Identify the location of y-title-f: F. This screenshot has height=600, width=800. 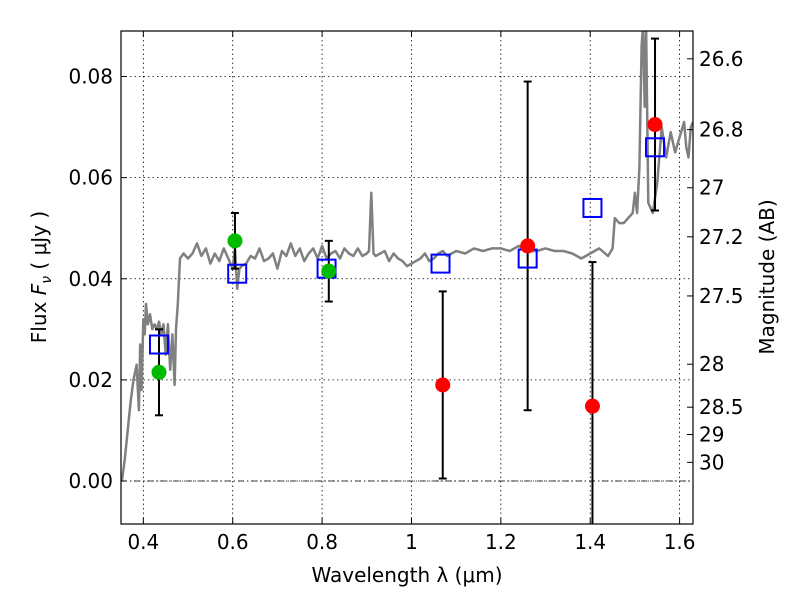
(39, 289).